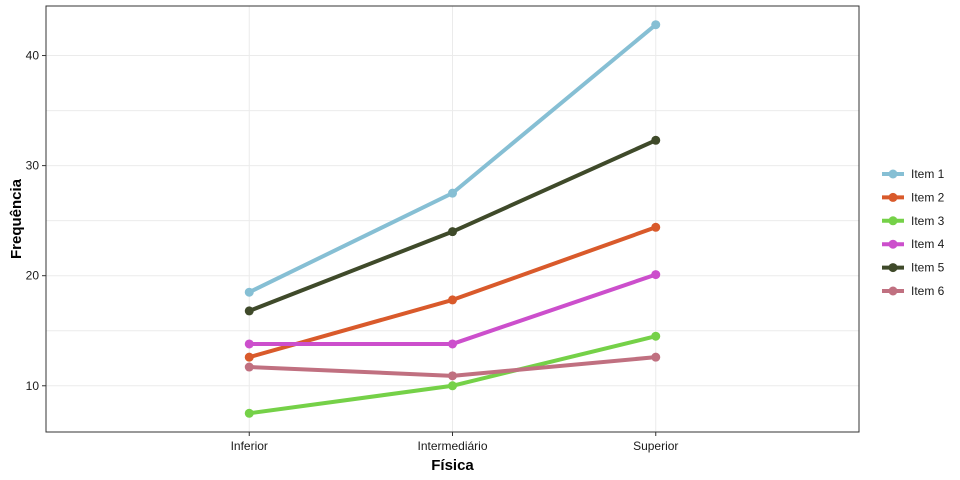 The image size is (960, 480). What do you see at coordinates (16, 218) in the screenshot?
I see `y-axis-title: Frequência` at bounding box center [16, 218].